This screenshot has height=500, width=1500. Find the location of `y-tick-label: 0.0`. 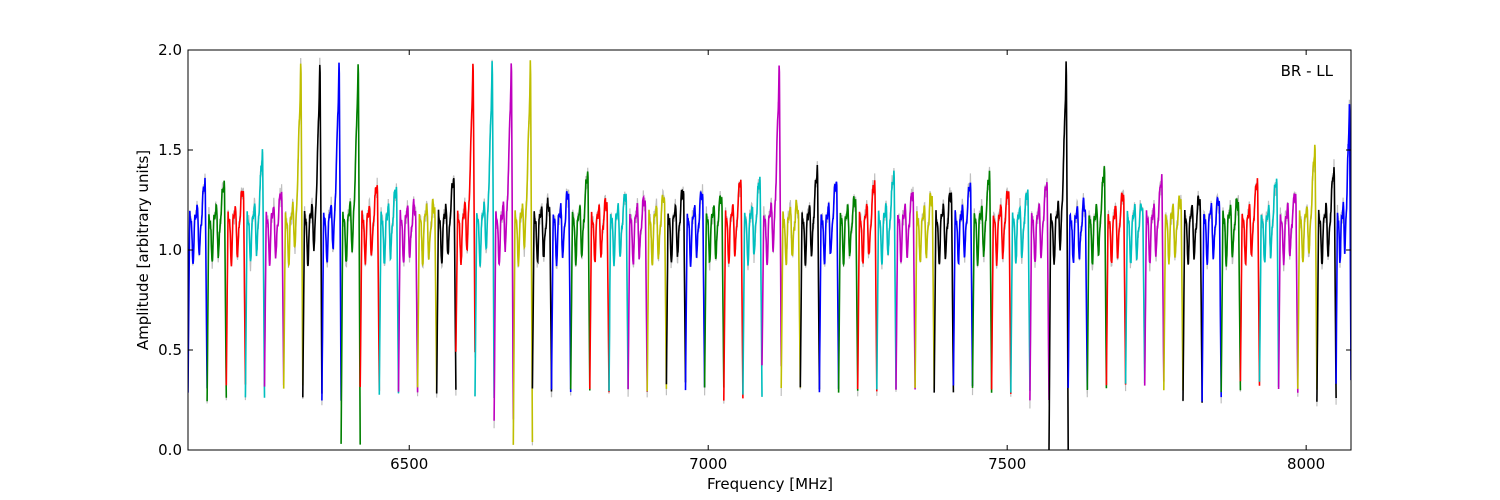

y-tick-label: 0.0 is located at coordinates (170, 450).